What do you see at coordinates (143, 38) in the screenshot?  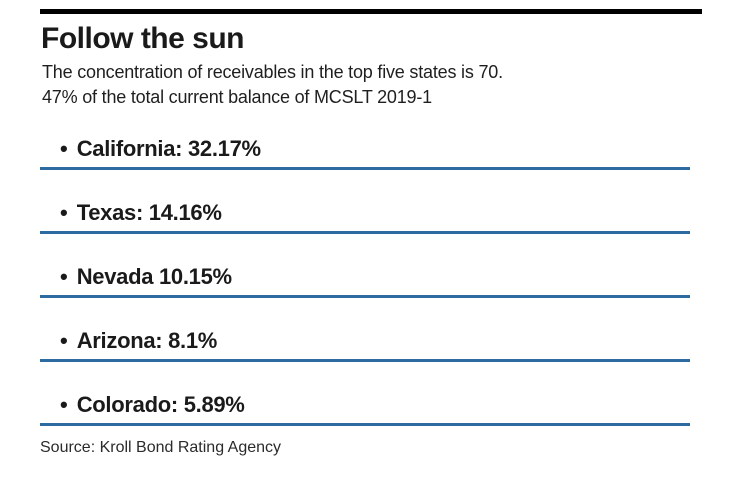 I see `page-title: Follow the sun` at bounding box center [143, 38].